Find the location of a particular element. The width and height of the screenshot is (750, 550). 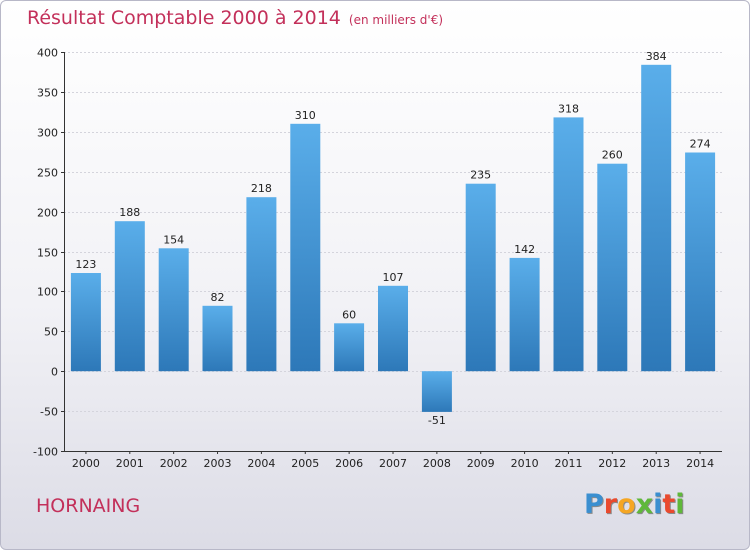

proxiti-logo: Proxiti is located at coordinates (634, 504).